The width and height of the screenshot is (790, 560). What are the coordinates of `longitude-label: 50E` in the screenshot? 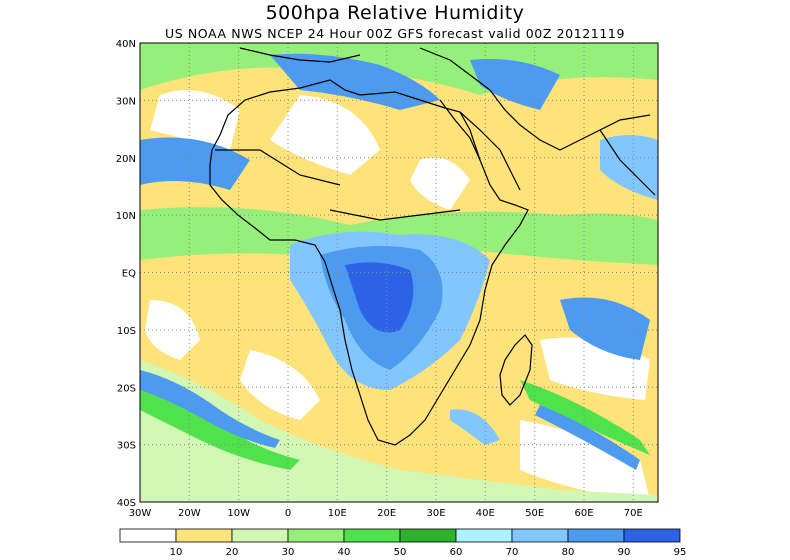 It's located at (534, 513).